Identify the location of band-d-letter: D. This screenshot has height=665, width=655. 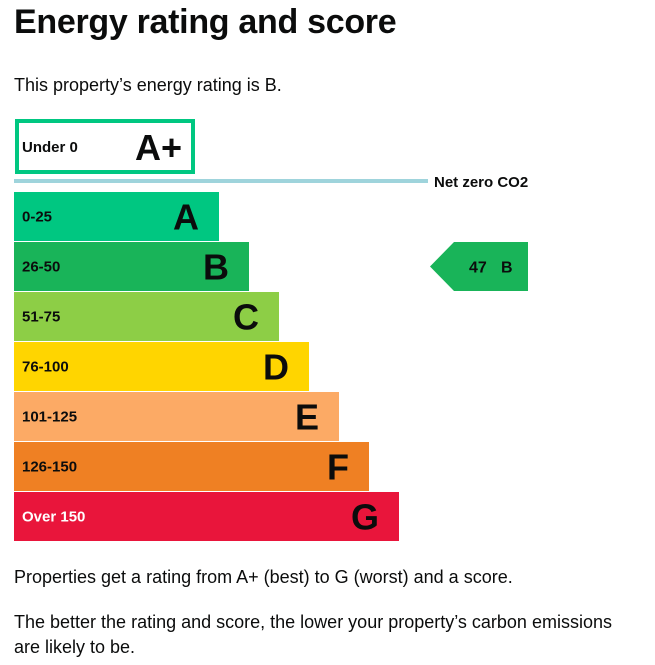
(276, 367).